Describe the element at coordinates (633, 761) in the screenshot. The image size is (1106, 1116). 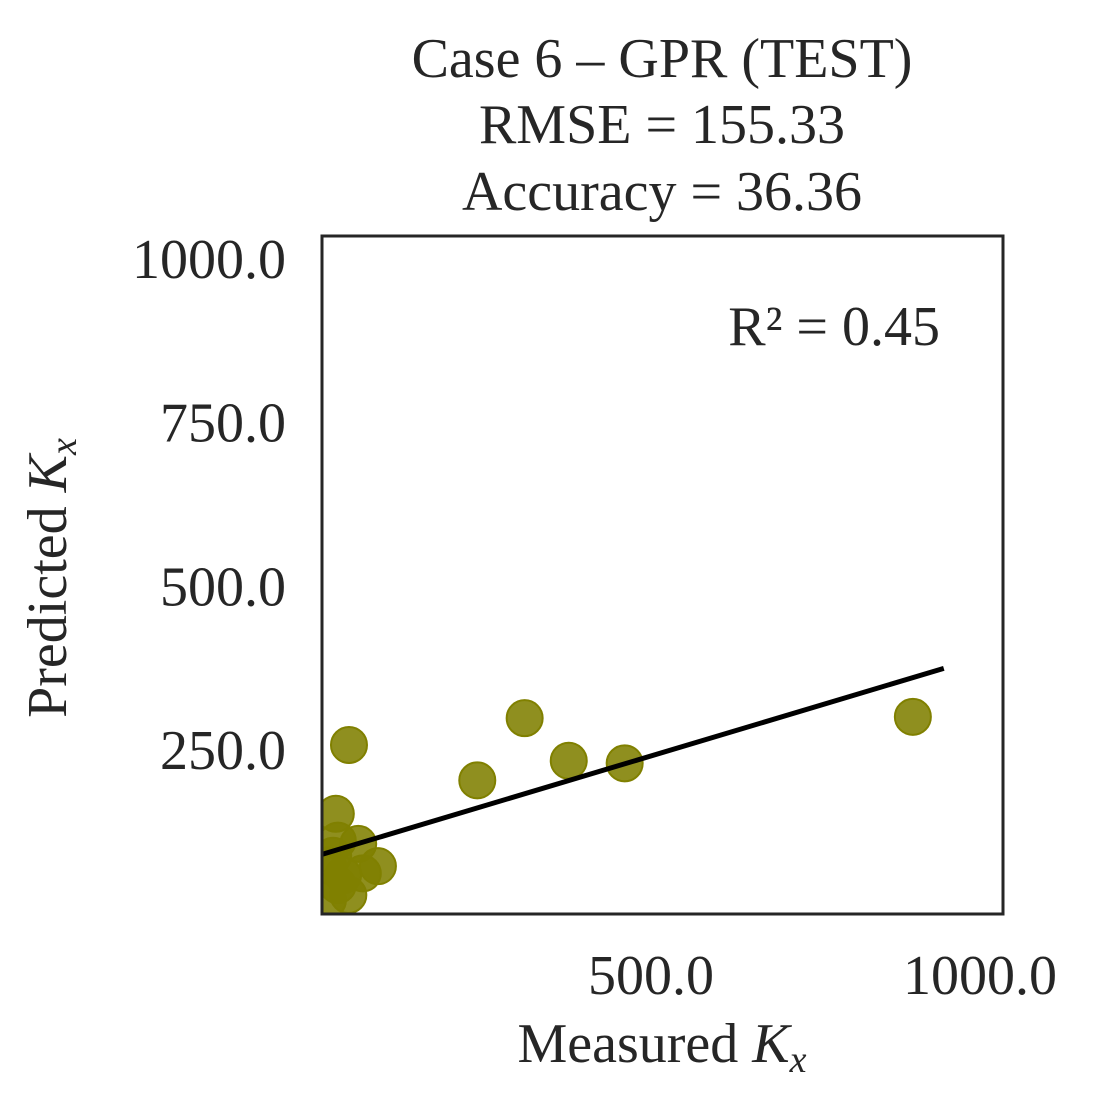
I see `fit-line` at that location.